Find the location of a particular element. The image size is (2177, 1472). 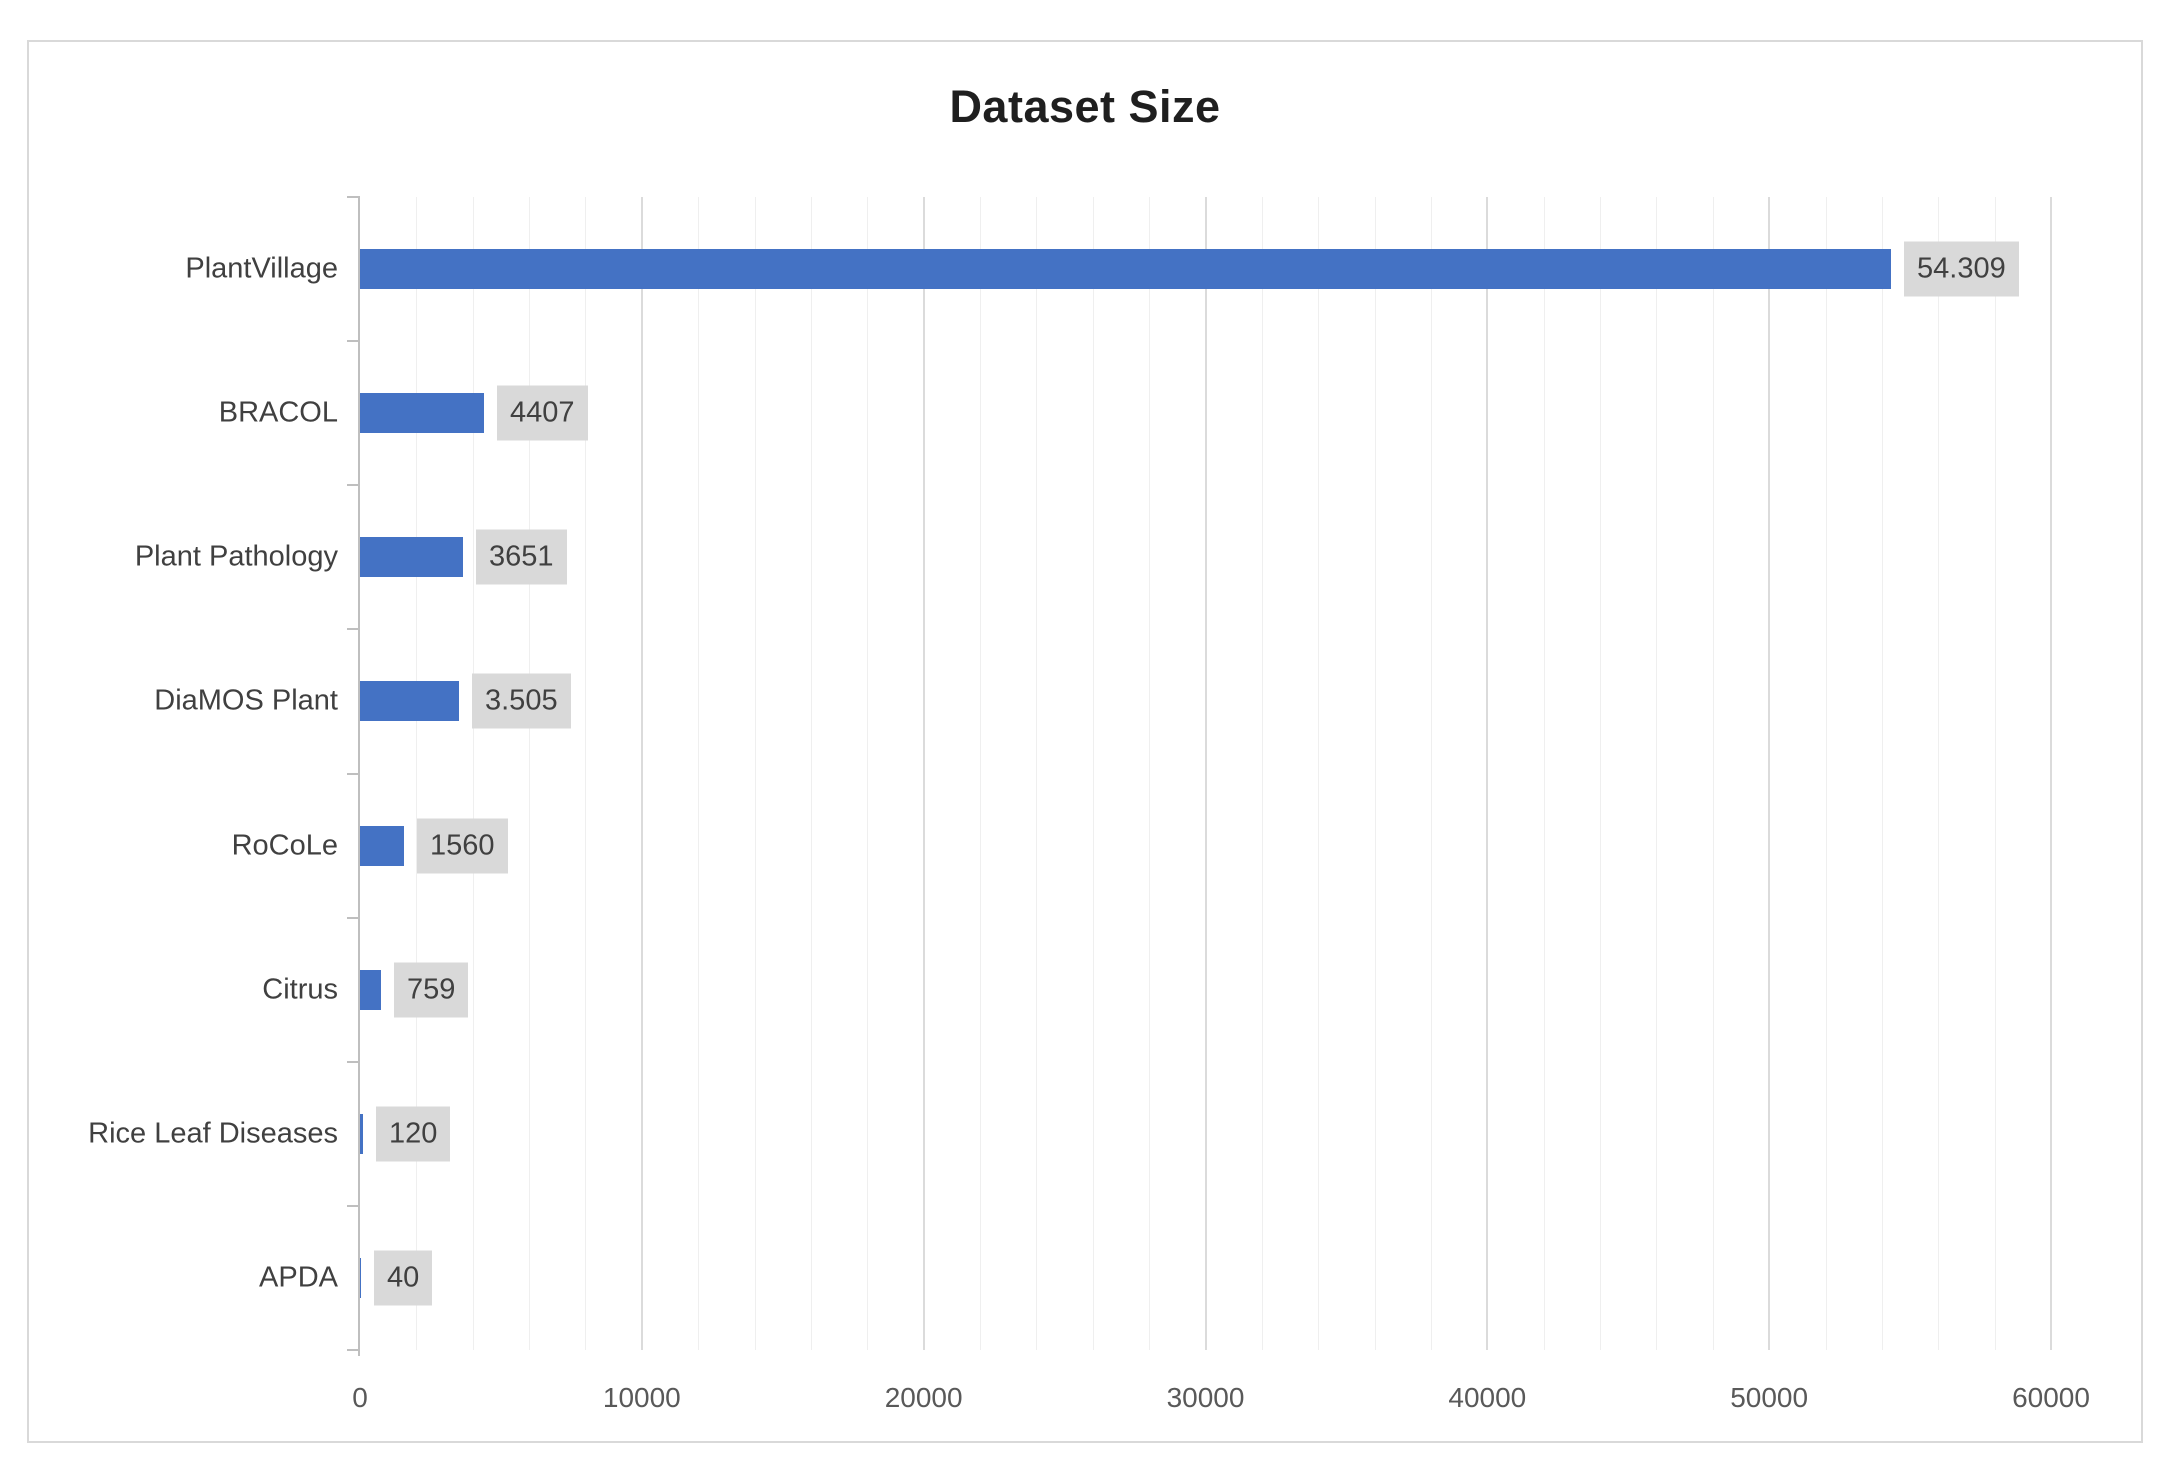

x-tick-label: 20000 is located at coordinates (923, 1397).